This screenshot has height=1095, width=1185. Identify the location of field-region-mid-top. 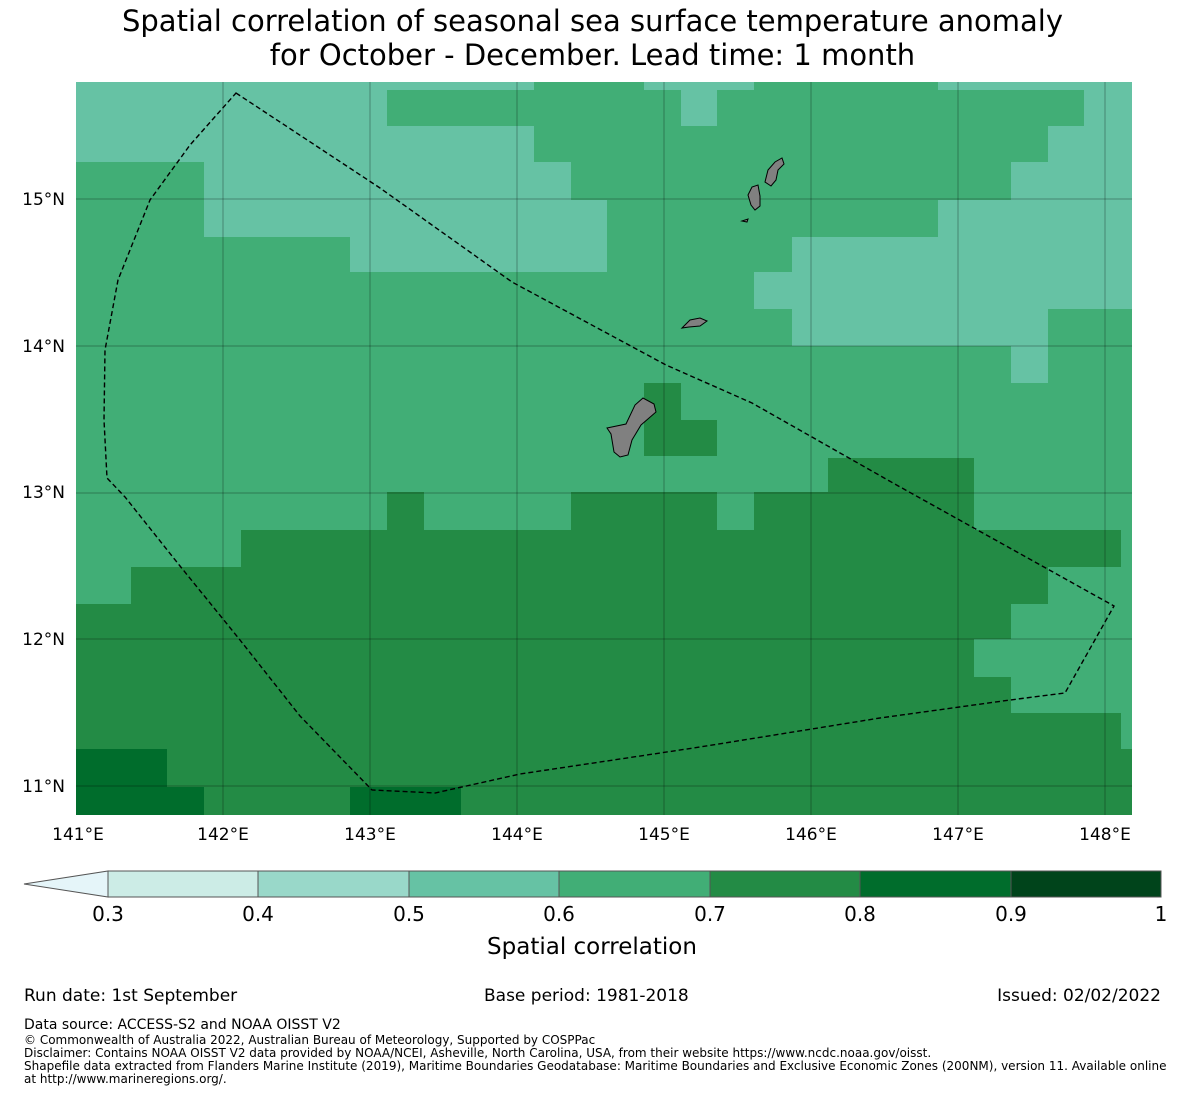
(735, 141).